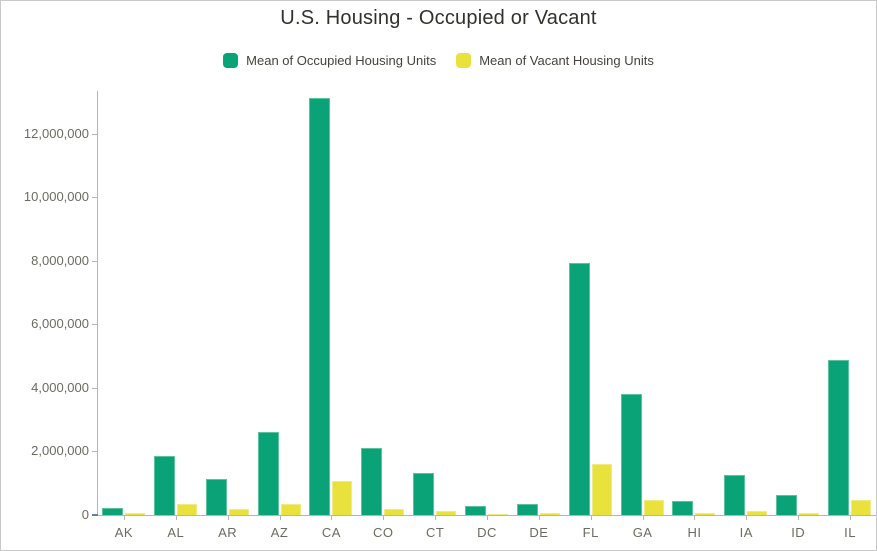 Image resolution: width=877 pixels, height=551 pixels. I want to click on bar-vacant-DE, so click(549, 514).